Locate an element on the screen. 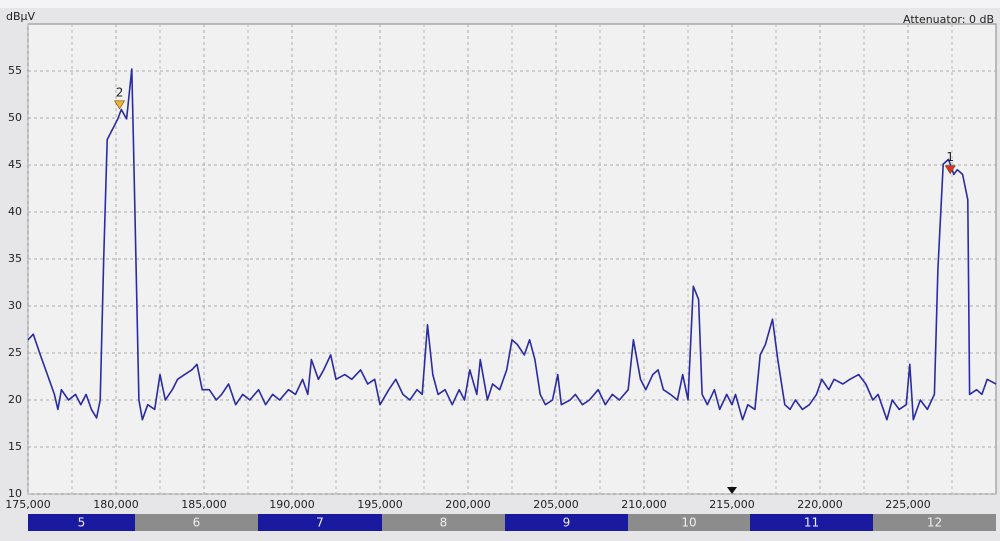 The image size is (1000, 541). channel-label: 9 is located at coordinates (567, 523).